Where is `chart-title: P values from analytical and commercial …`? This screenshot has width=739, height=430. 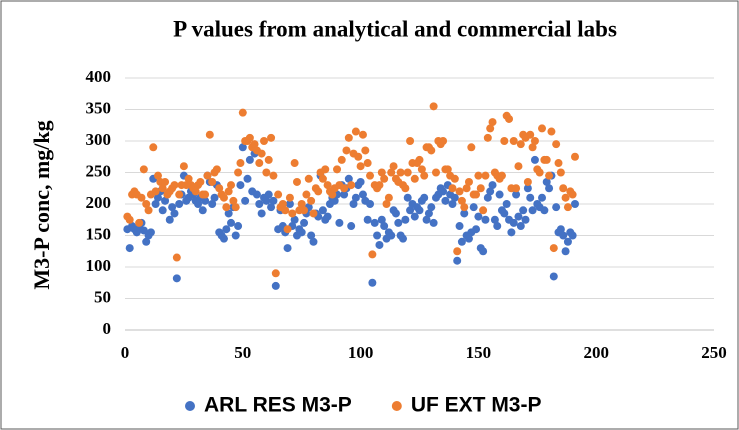
chart-title: P values from analytical and commercial … is located at coordinates (395, 28).